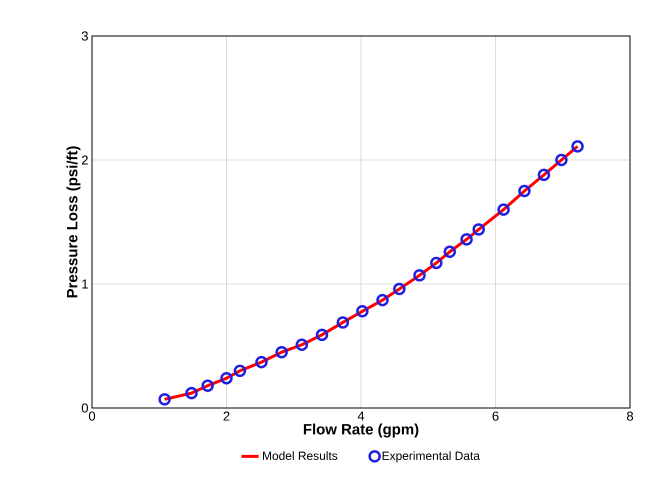  What do you see at coordinates (630, 416) in the screenshot?
I see `x-tick-label: 8` at bounding box center [630, 416].